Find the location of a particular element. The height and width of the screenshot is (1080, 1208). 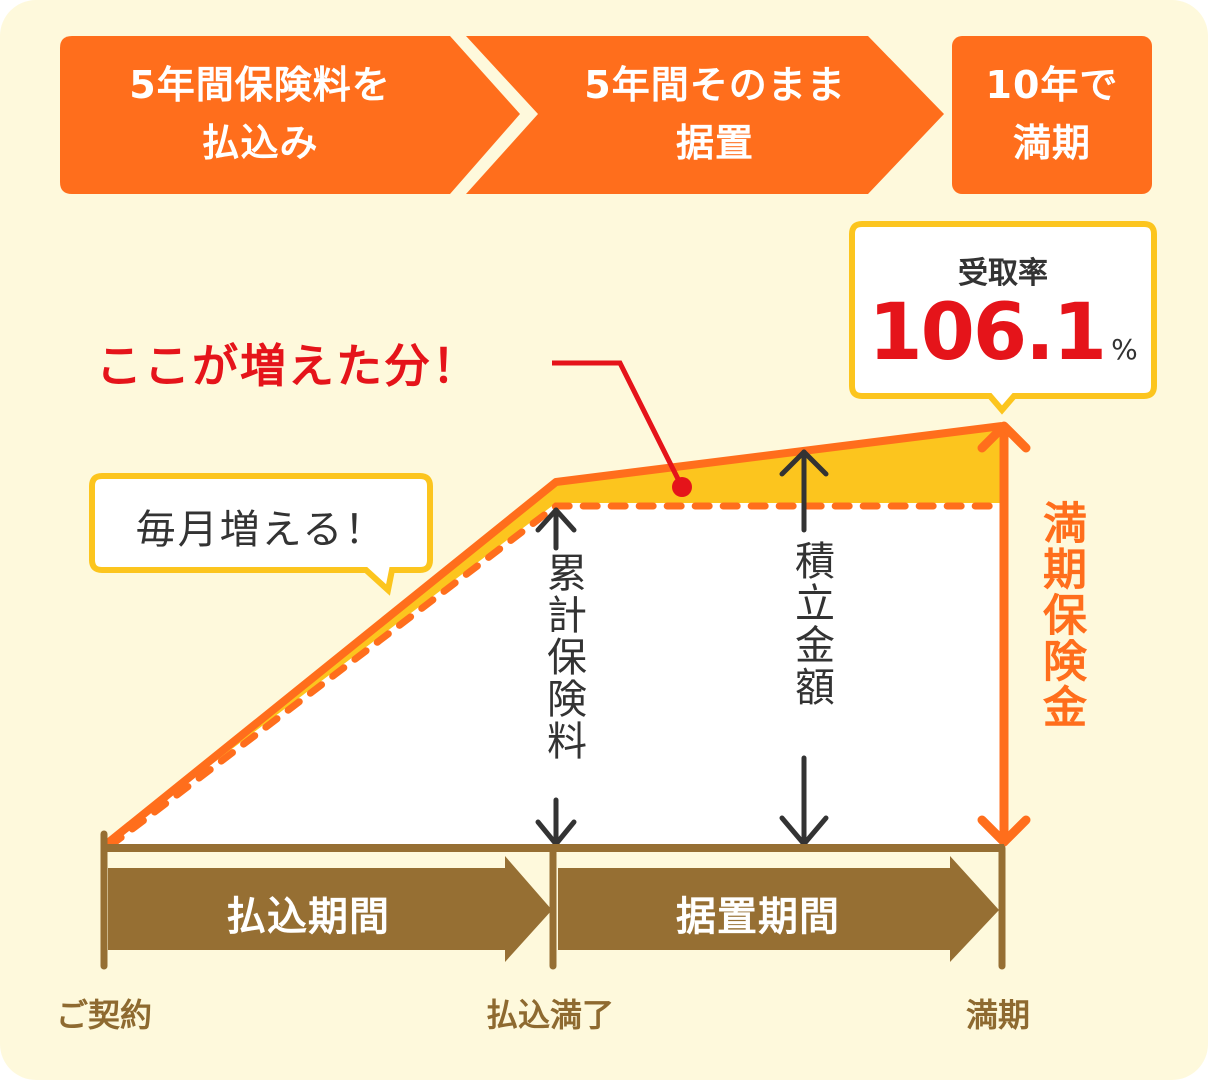

rate-value: 106.1 is located at coordinates (987, 333).